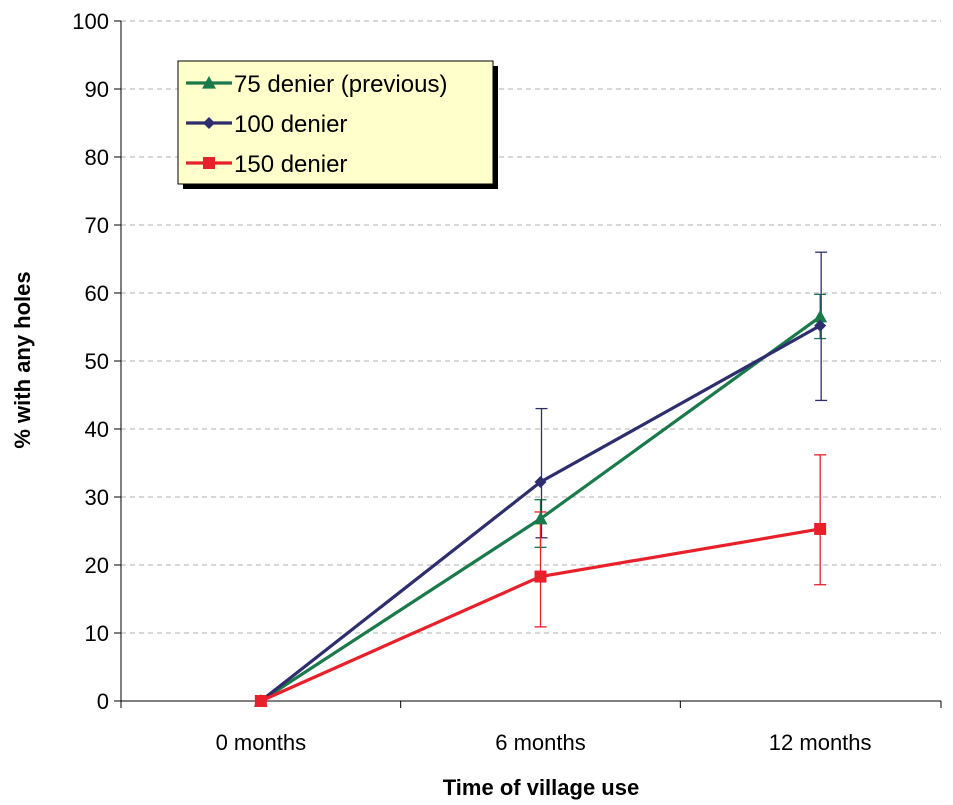 The width and height of the screenshot is (953, 805). What do you see at coordinates (97, 293) in the screenshot?
I see `y-tick-label: 60` at bounding box center [97, 293].